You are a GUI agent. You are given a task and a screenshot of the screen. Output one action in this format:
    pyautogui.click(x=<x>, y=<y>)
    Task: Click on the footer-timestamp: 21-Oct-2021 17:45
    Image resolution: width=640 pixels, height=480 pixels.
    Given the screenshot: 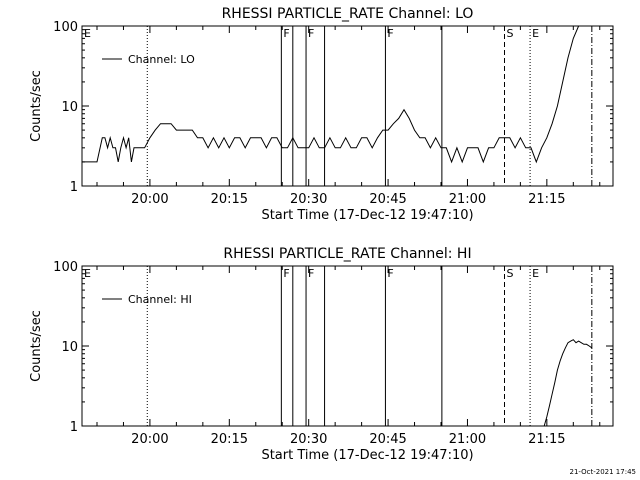 What is the action you would take?
    pyautogui.click(x=603, y=472)
    